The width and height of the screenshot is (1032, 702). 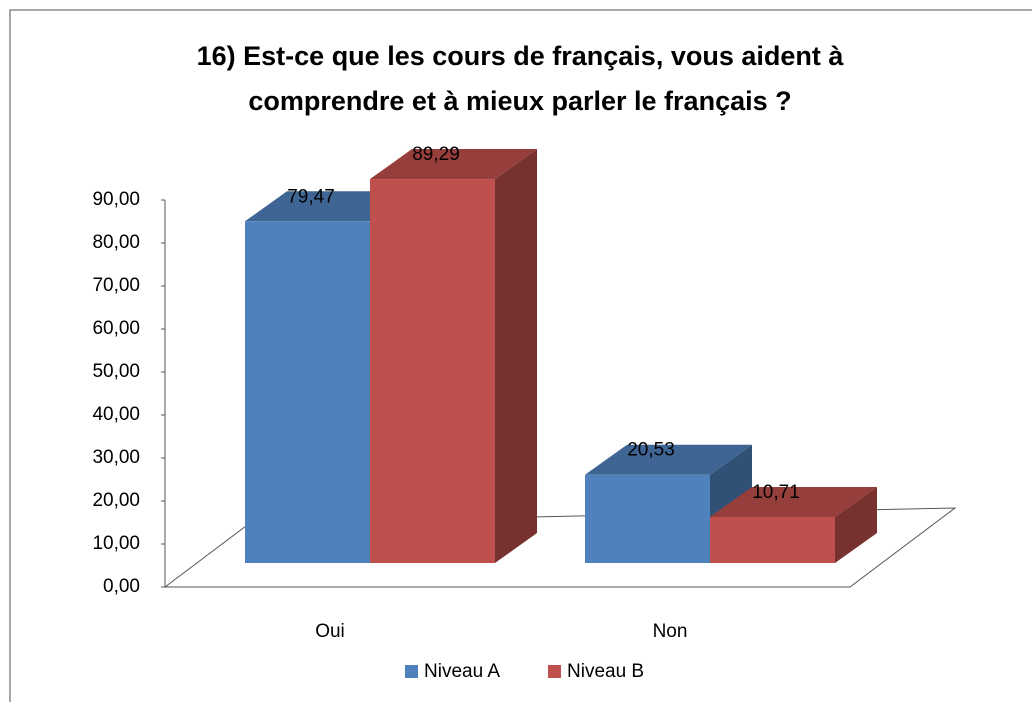 I want to click on x-tick-label: Non, so click(x=670, y=631).